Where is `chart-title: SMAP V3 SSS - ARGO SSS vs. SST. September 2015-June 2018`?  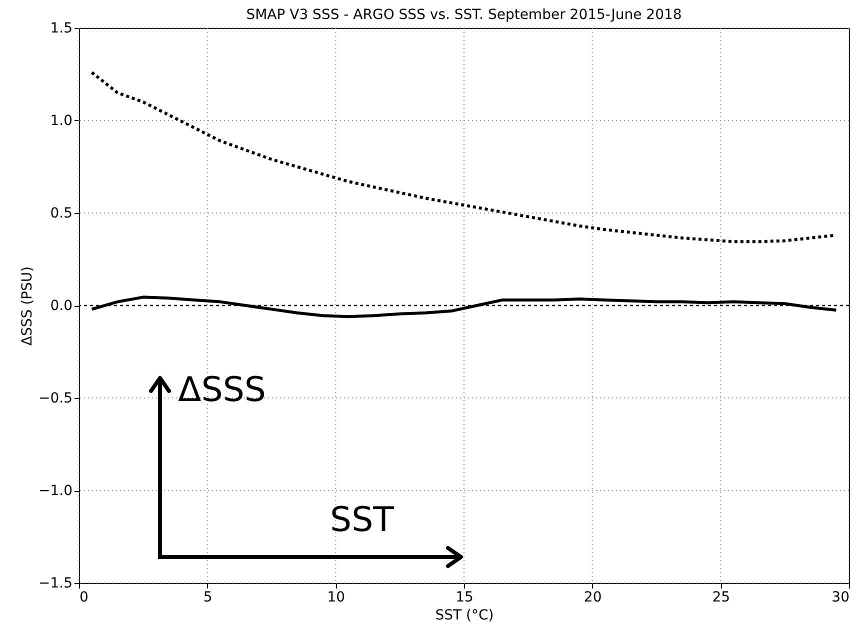
chart-title: SMAP V3 SSS - ARGO SSS vs. SST. September 2015-June 2018 is located at coordinates (464, 15).